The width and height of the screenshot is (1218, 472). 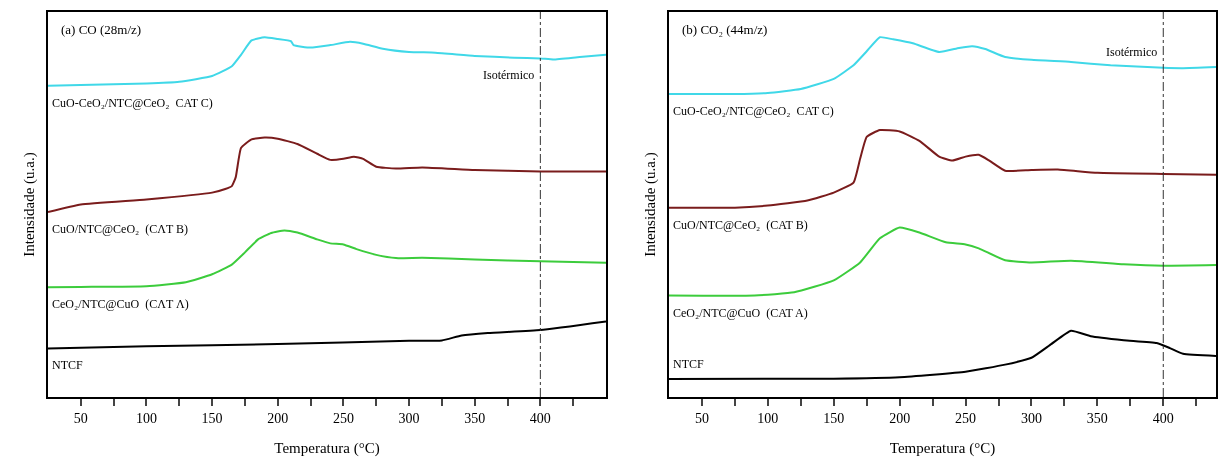 What do you see at coordinates (101, 29) in the screenshot?
I see `chart-title: (a) CO (28m/z)` at bounding box center [101, 29].